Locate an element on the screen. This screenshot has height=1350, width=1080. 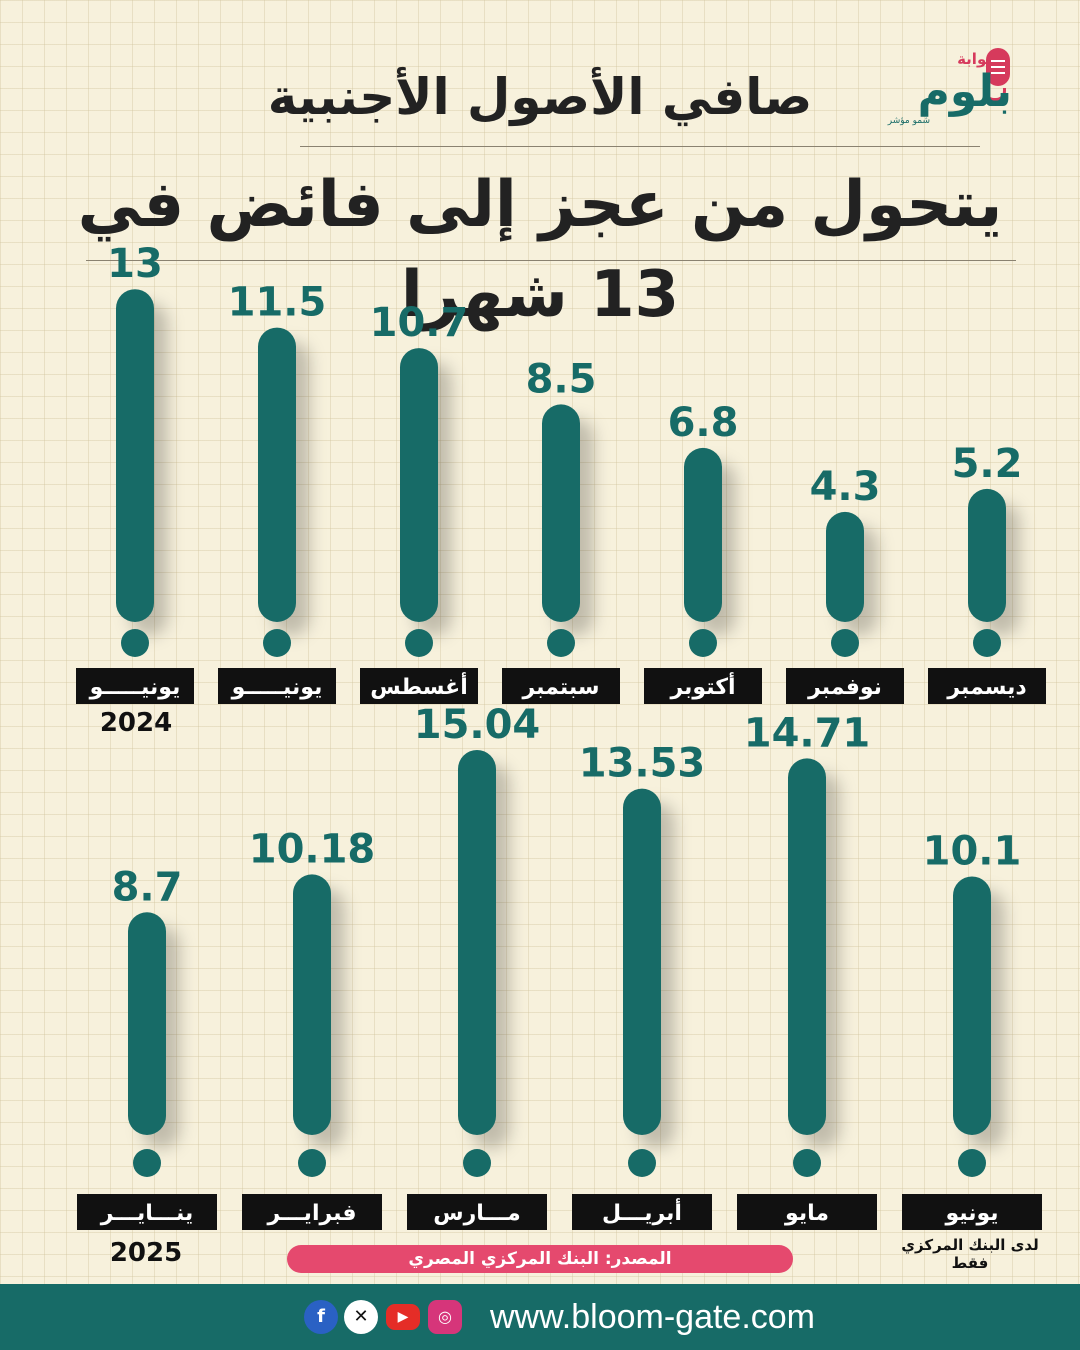
footnote: لدى البنك المركزي فقط is located at coordinates (970, 1254).